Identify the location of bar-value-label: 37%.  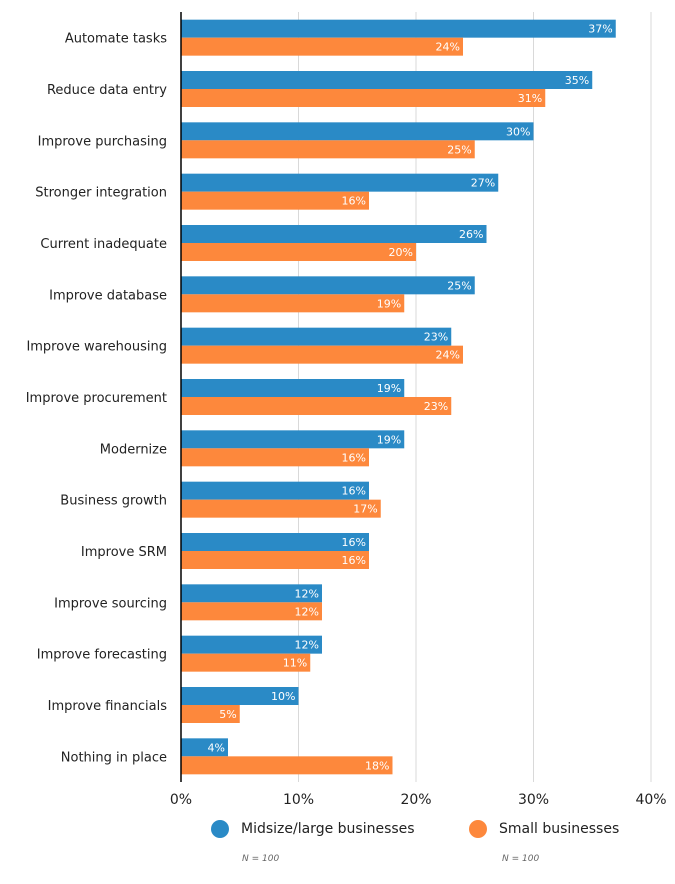
(600, 29).